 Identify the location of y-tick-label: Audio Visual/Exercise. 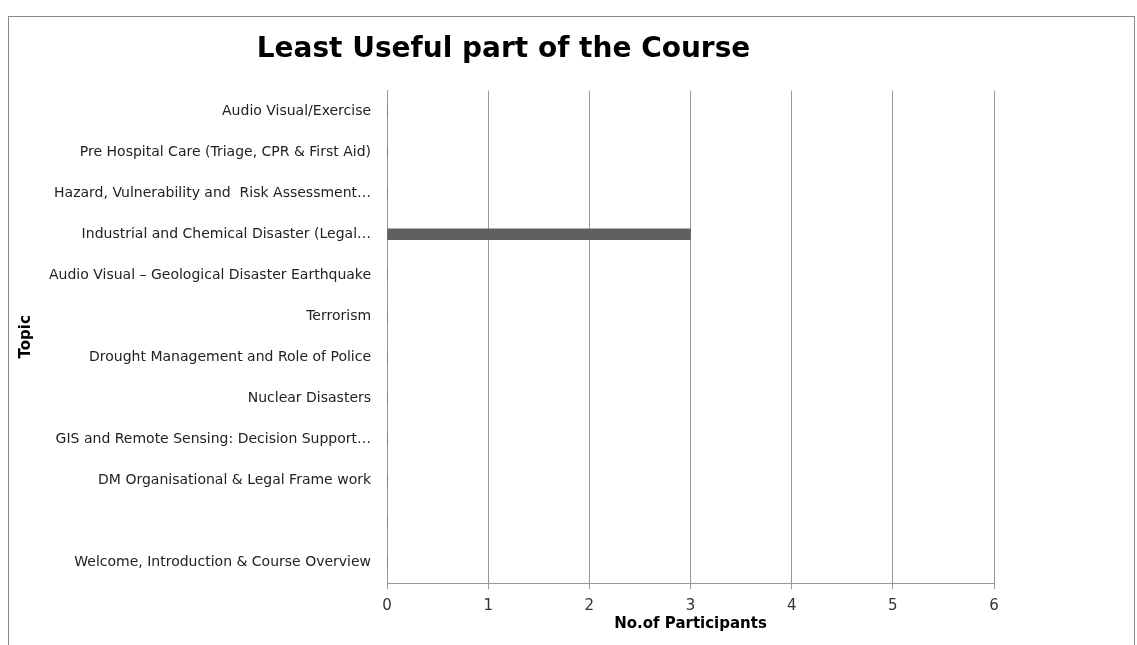
(297, 109).